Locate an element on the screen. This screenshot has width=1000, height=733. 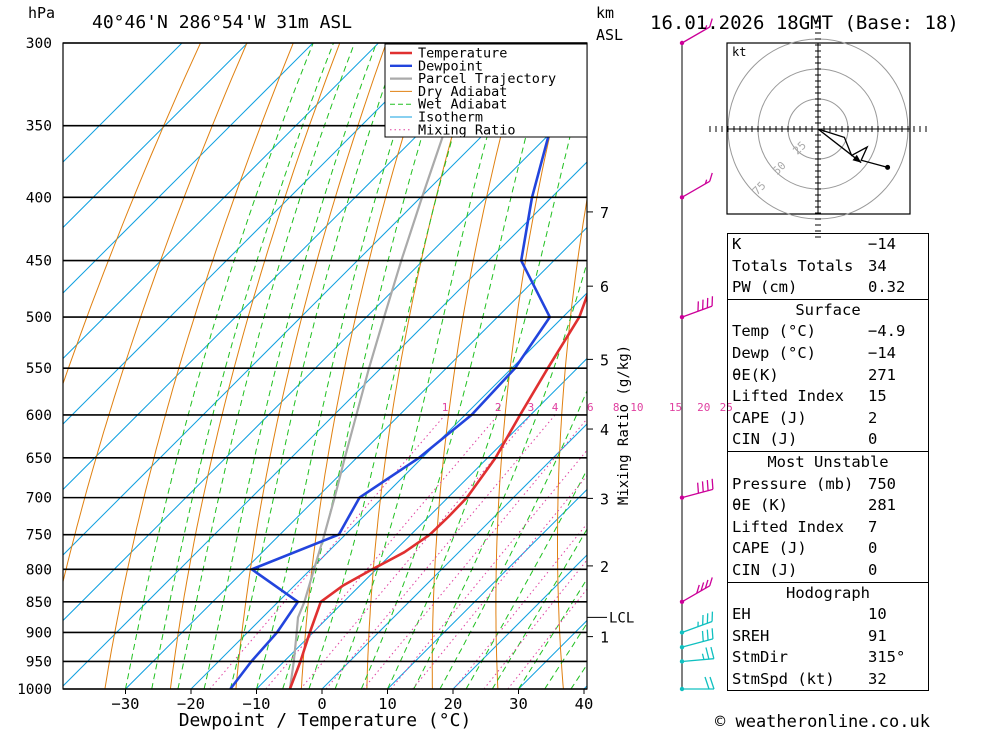
index-row: θE(K) 271 is located at coordinates (828, 376).